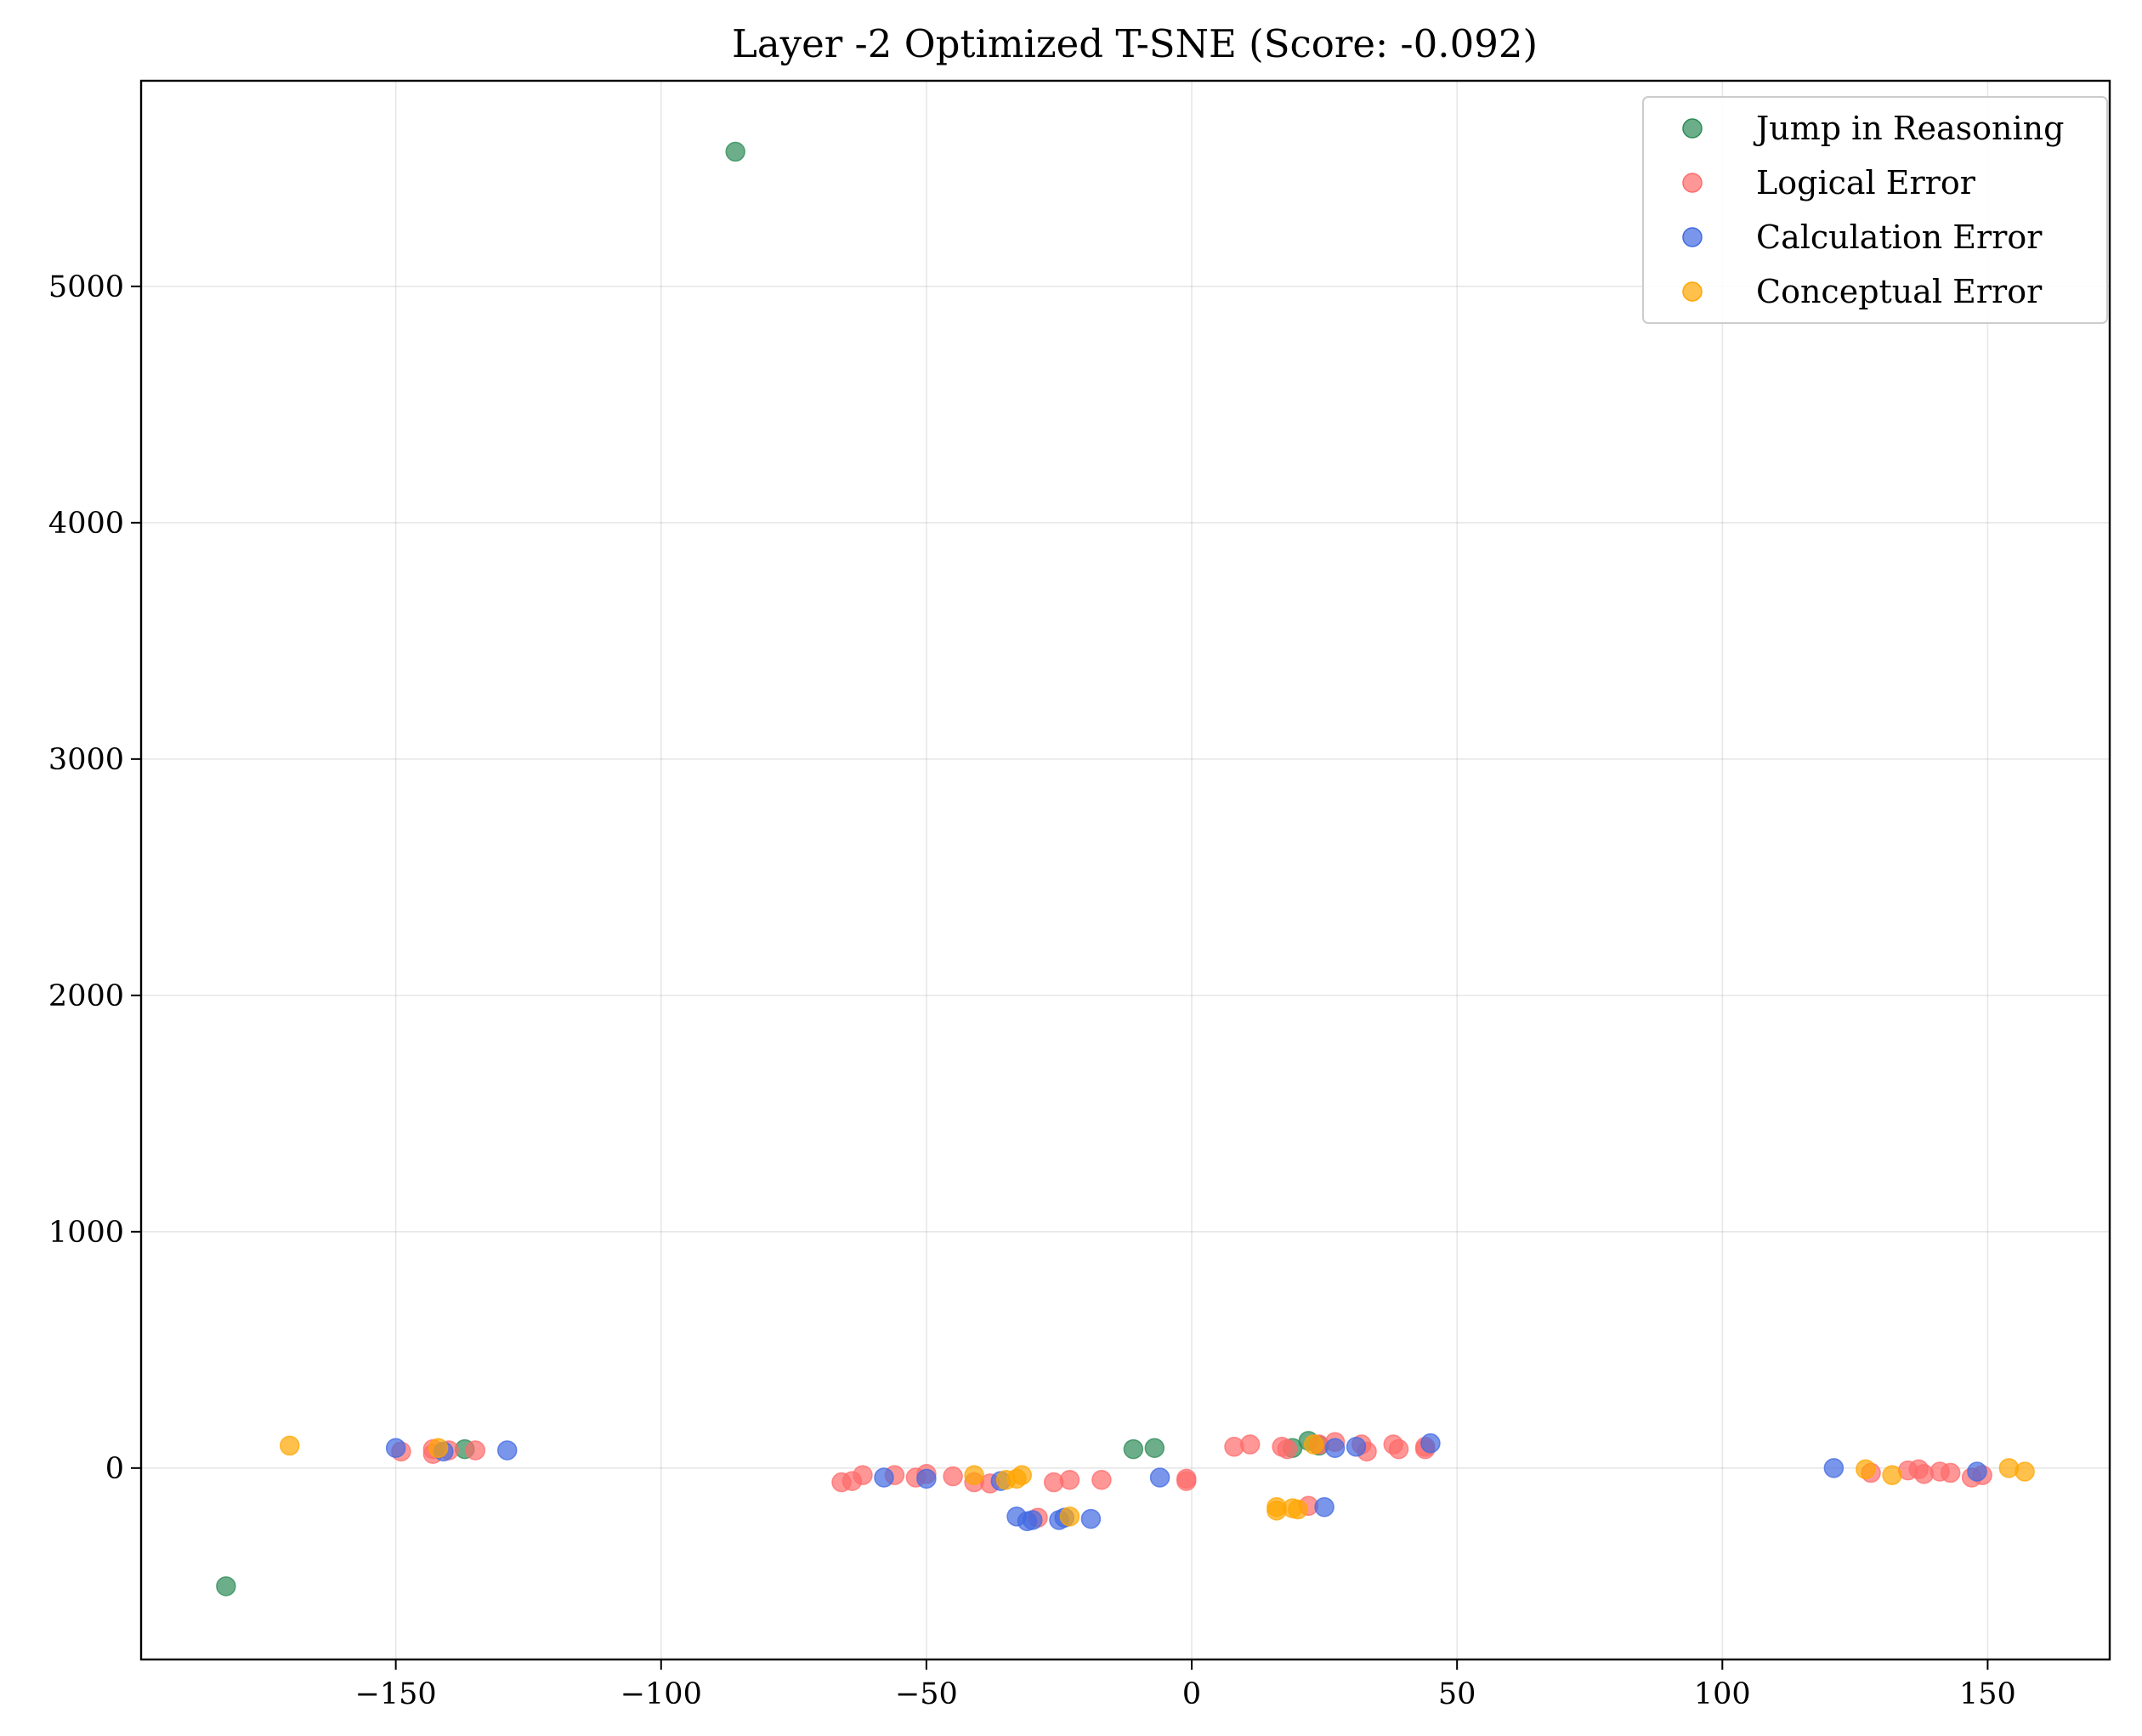 This screenshot has width=2142, height=1736. I want to click on x-tick-label: −50, so click(926, 1694).